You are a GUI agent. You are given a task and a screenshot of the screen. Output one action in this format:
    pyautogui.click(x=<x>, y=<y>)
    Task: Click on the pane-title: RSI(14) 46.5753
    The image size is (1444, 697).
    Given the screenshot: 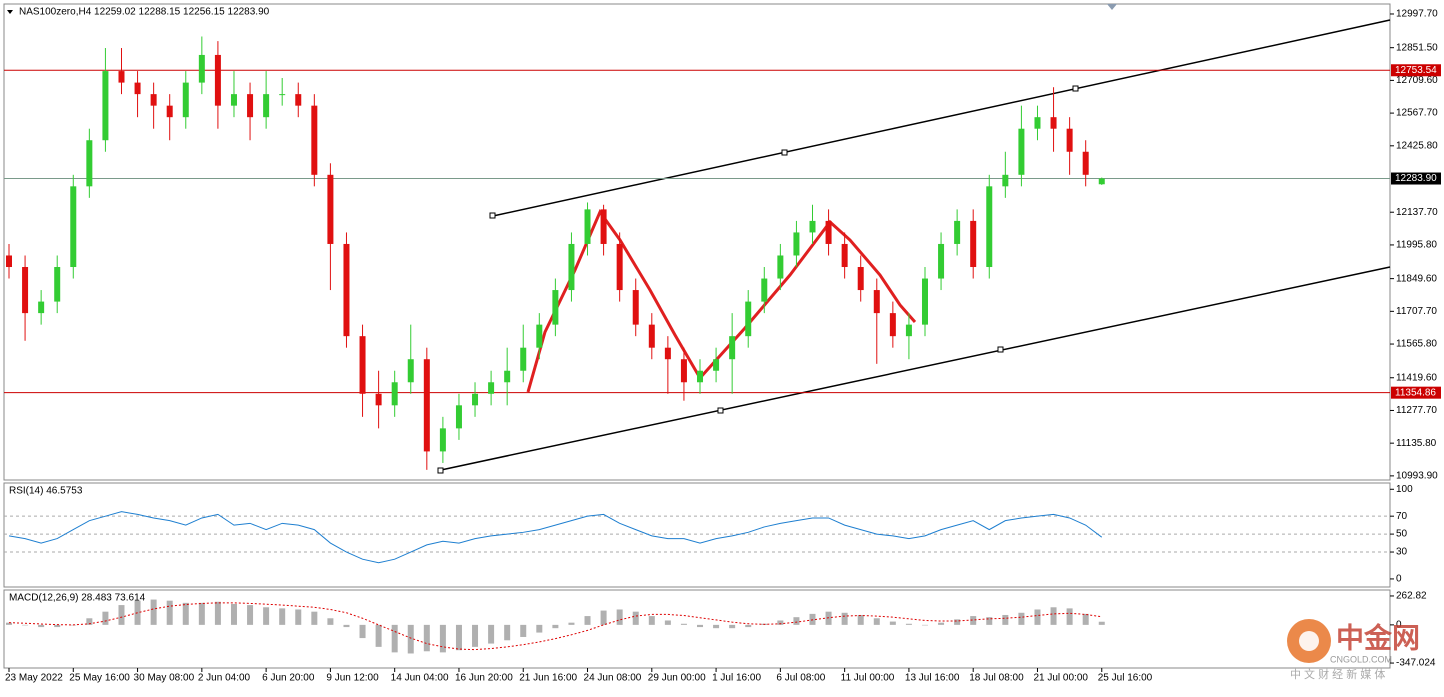 What is the action you would take?
    pyautogui.click(x=46, y=491)
    